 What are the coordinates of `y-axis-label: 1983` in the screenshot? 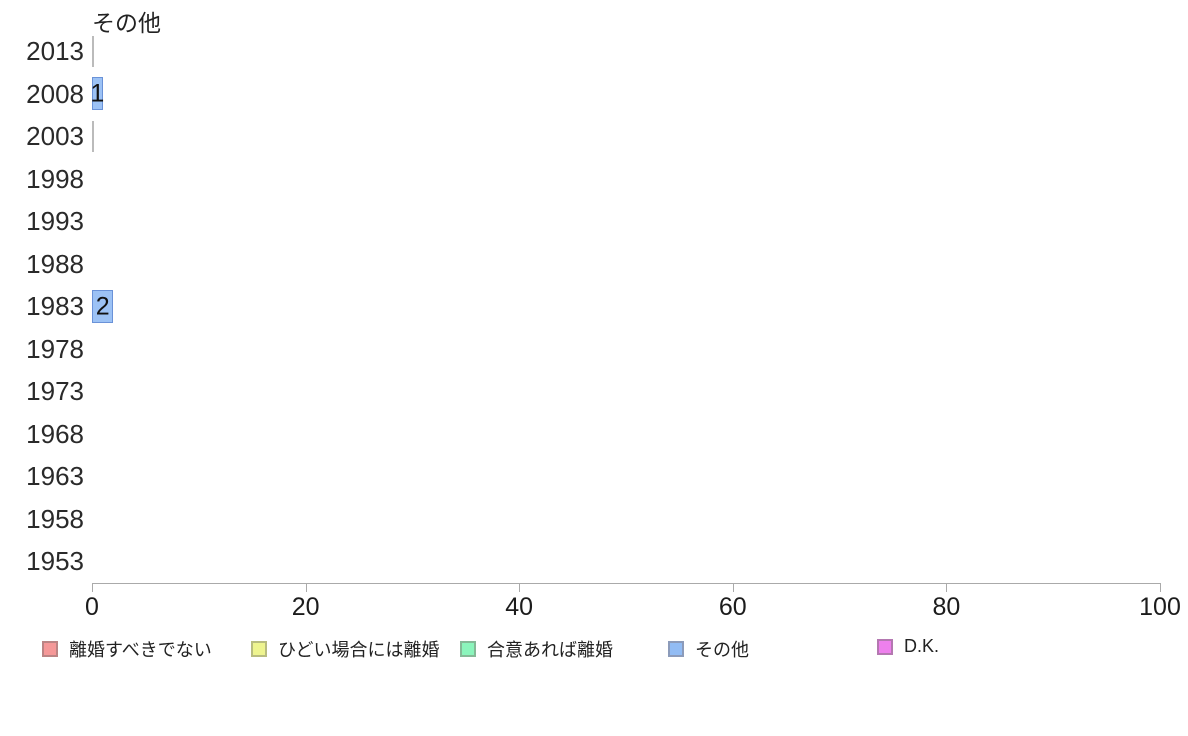 It's located at (55, 306).